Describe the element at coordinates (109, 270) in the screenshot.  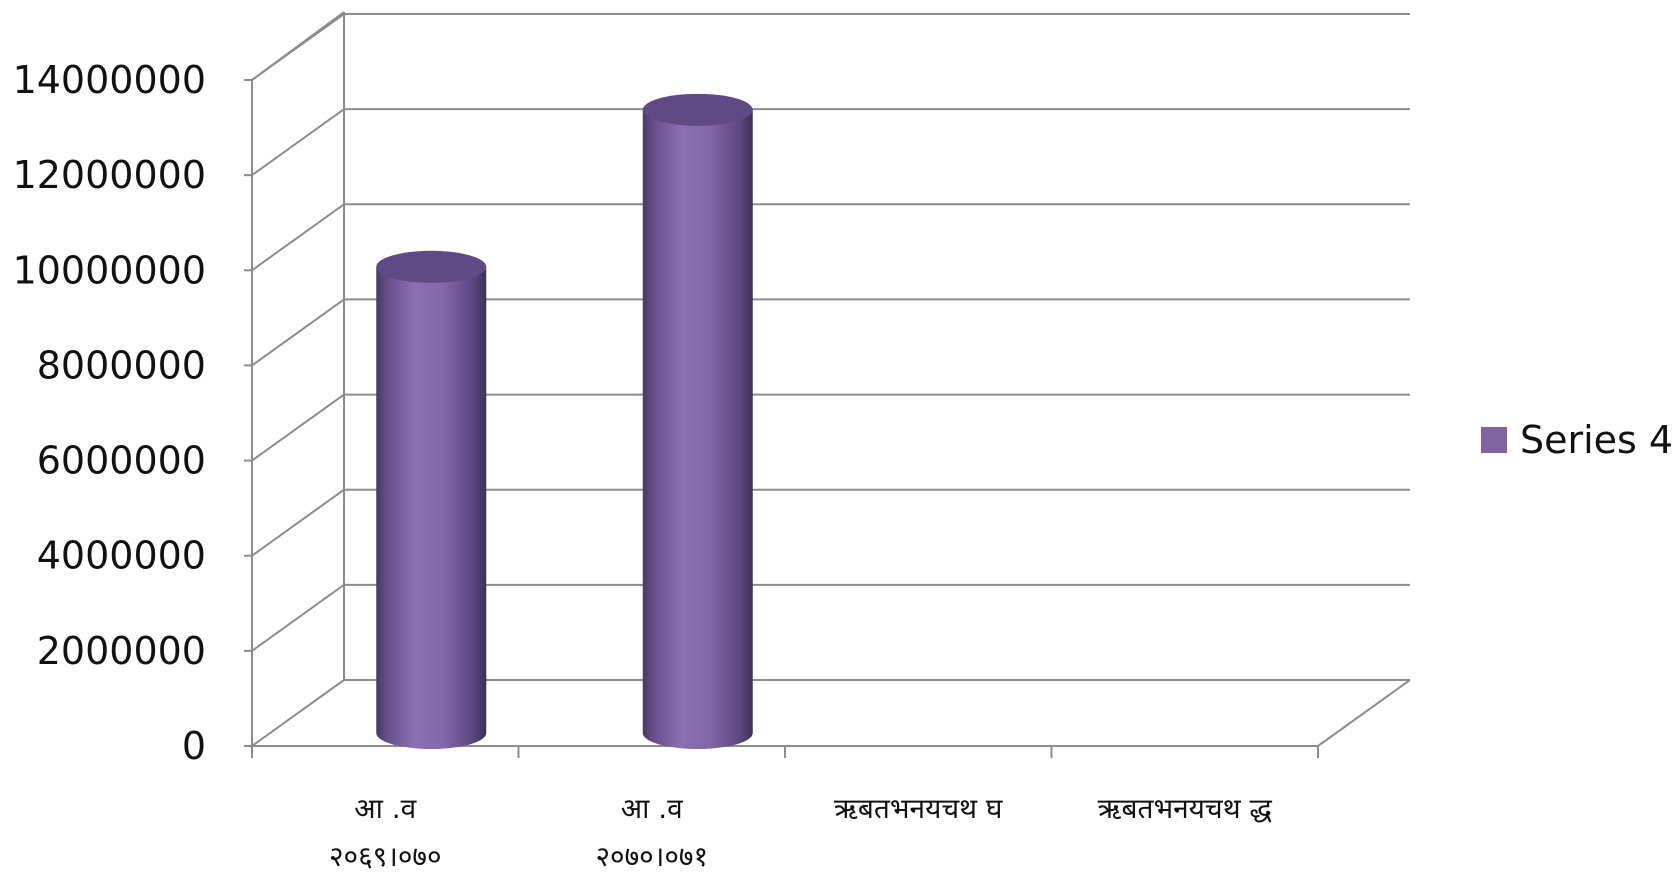
I see `y-tick-label: 10000000` at that location.